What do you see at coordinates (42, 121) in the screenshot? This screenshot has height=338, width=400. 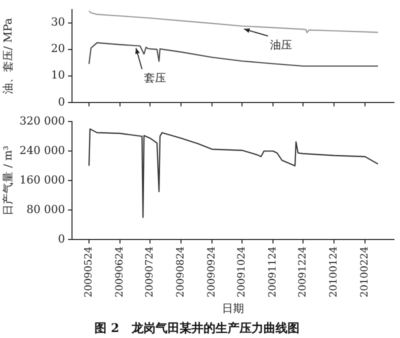 I see `y-tick-label: 320 000` at bounding box center [42, 121].